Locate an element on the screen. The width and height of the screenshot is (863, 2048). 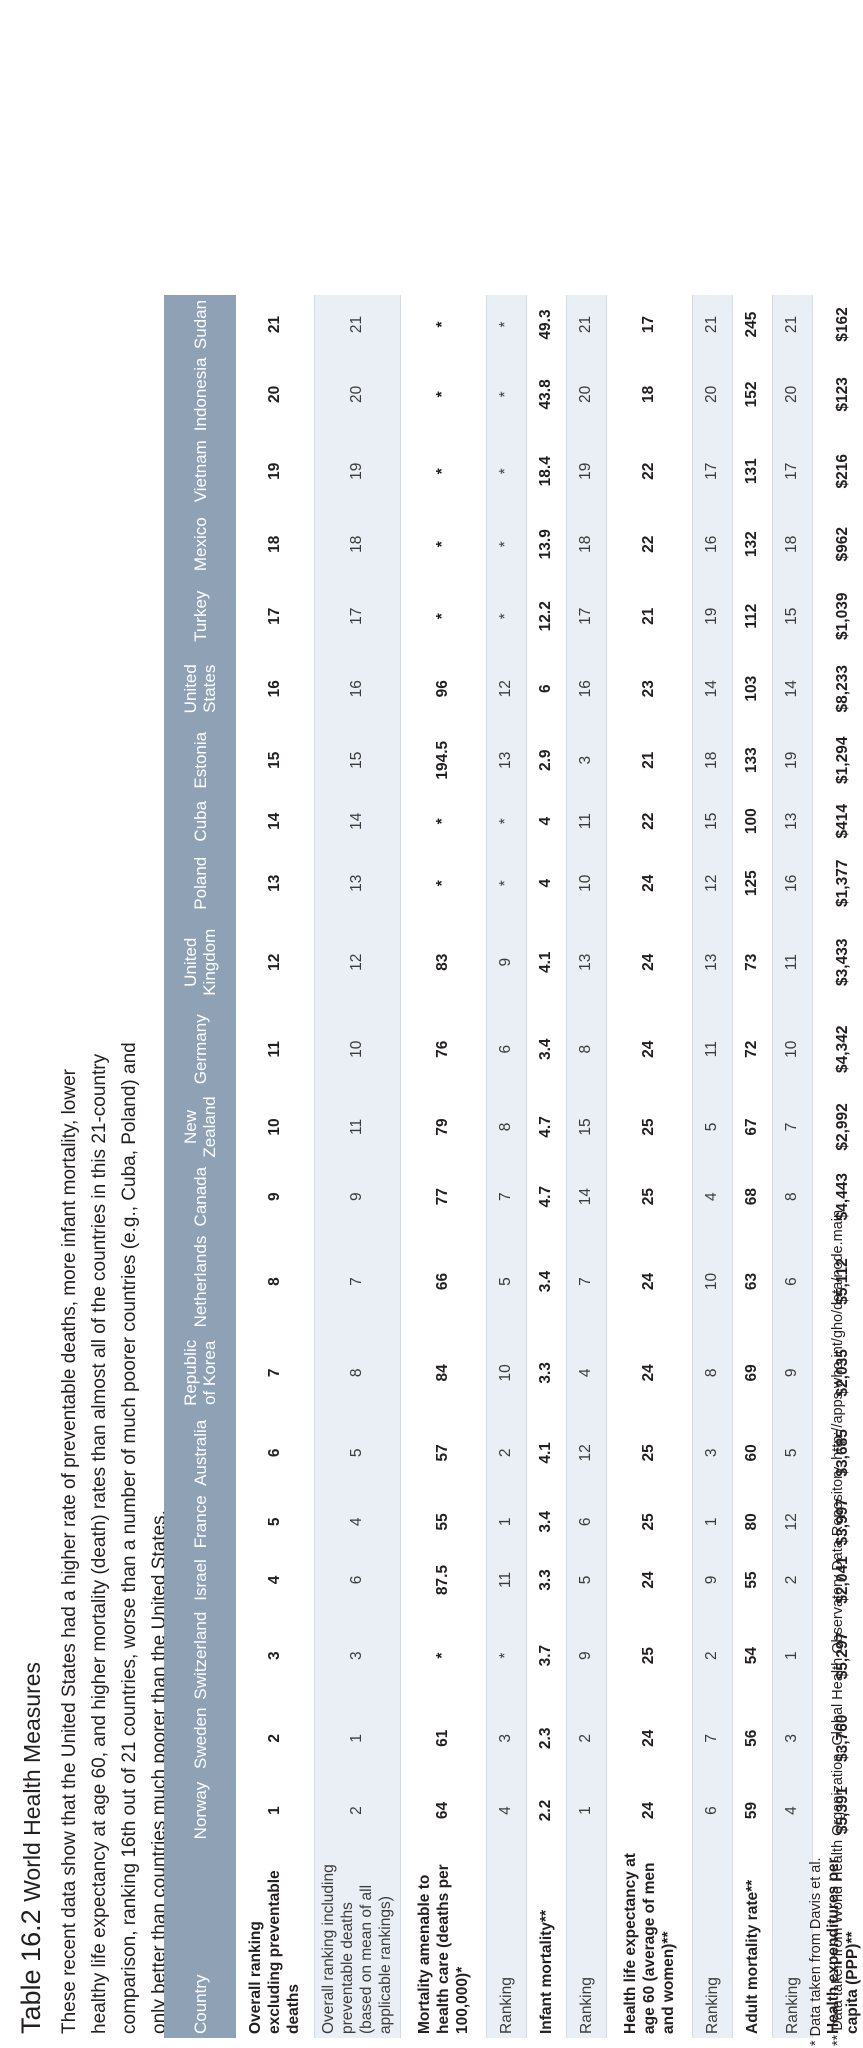
table-cell: 131 is located at coordinates (752, 471).